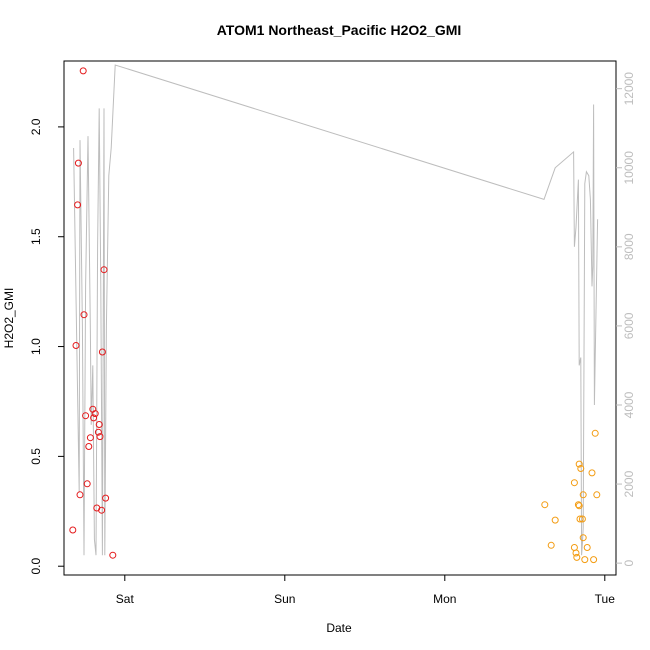 The image size is (650, 650). What do you see at coordinates (629, 325) in the screenshot?
I see `y2-tick-label: 6000` at bounding box center [629, 325].